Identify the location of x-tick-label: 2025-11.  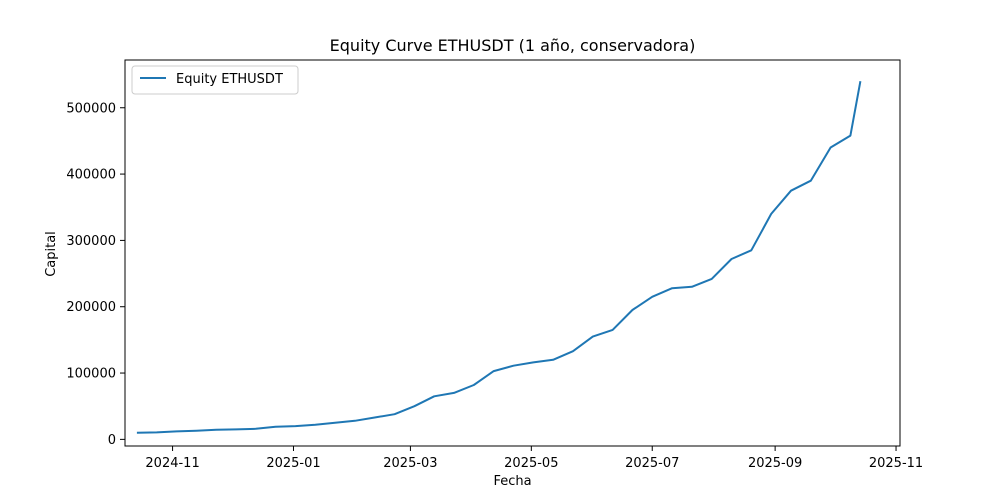
(896, 463).